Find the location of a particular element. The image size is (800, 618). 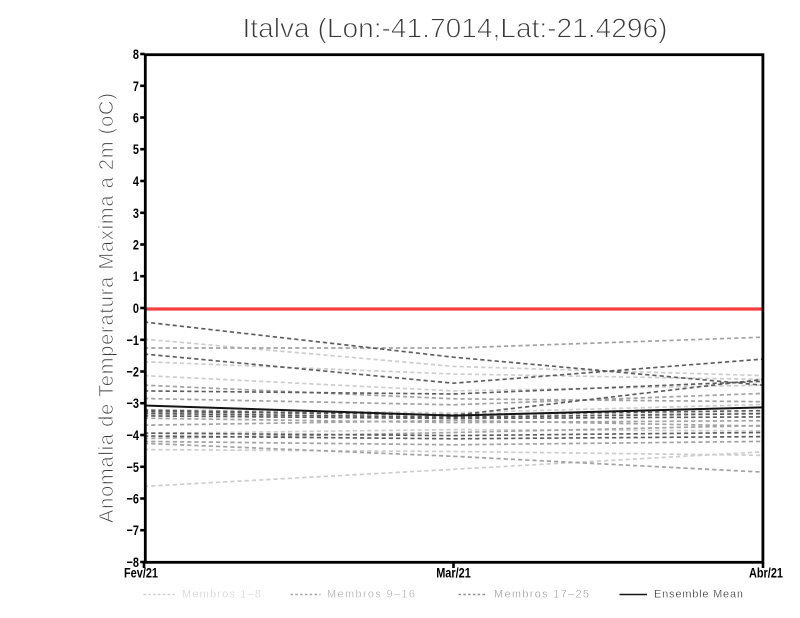

svg-text: 7 is located at coordinates (136, 87).